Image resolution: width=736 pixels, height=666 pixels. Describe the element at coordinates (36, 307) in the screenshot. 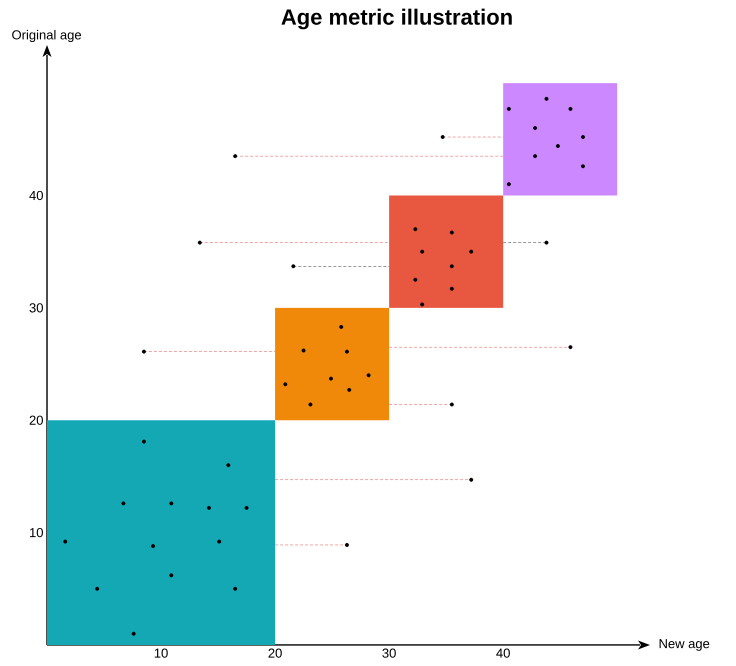

I see `y-tick-label: 30` at that location.